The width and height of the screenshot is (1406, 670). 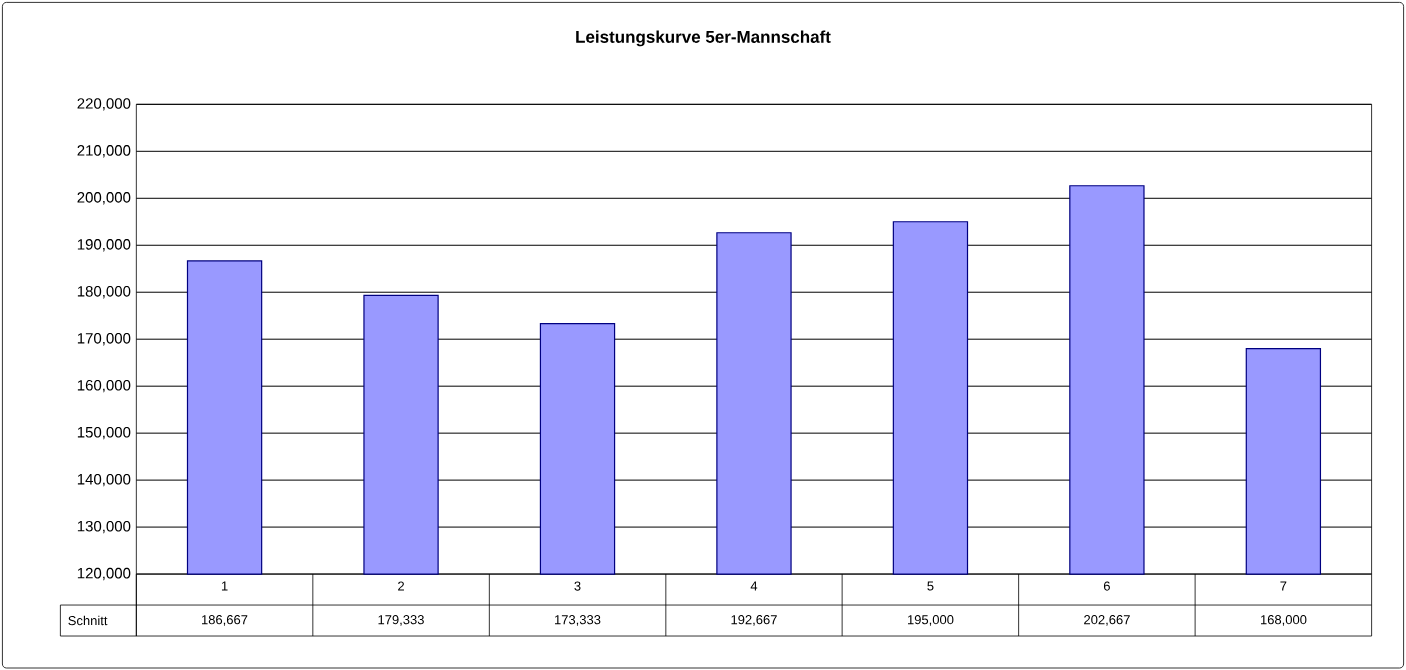 What do you see at coordinates (703, 38) in the screenshot?
I see `chart-title: Leistungskurve 5er-Mannschaft` at bounding box center [703, 38].